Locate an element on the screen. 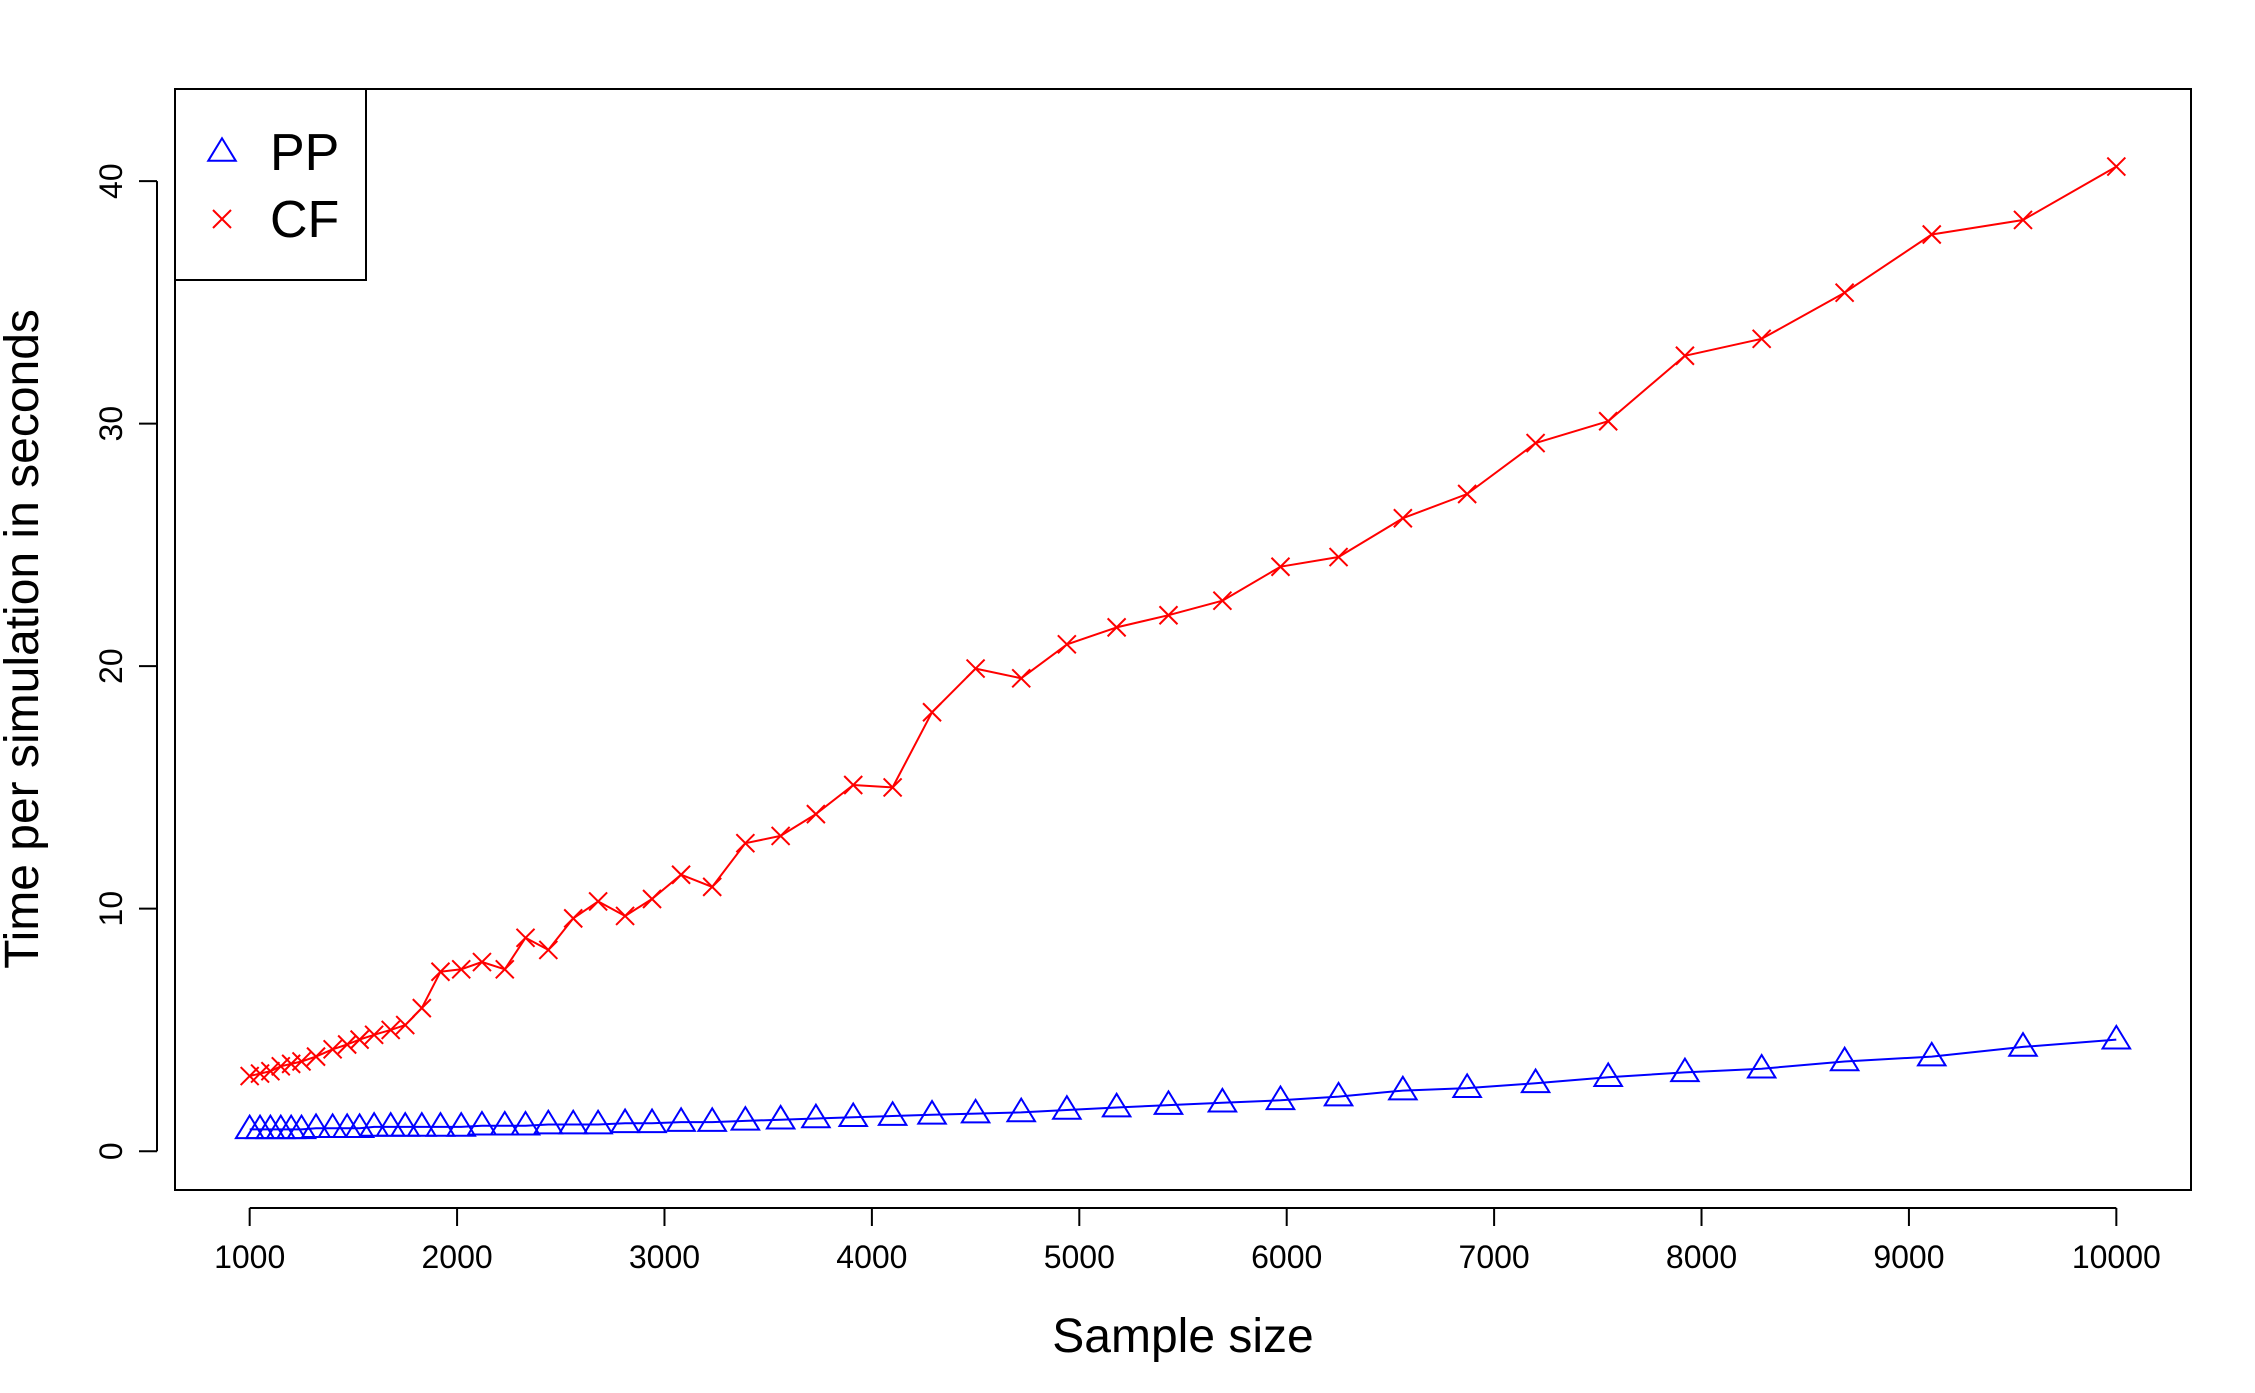 Image resolution: width=2255 pixels, height=1393 pixels. legend-marker-pp is located at coordinates (222, 149).